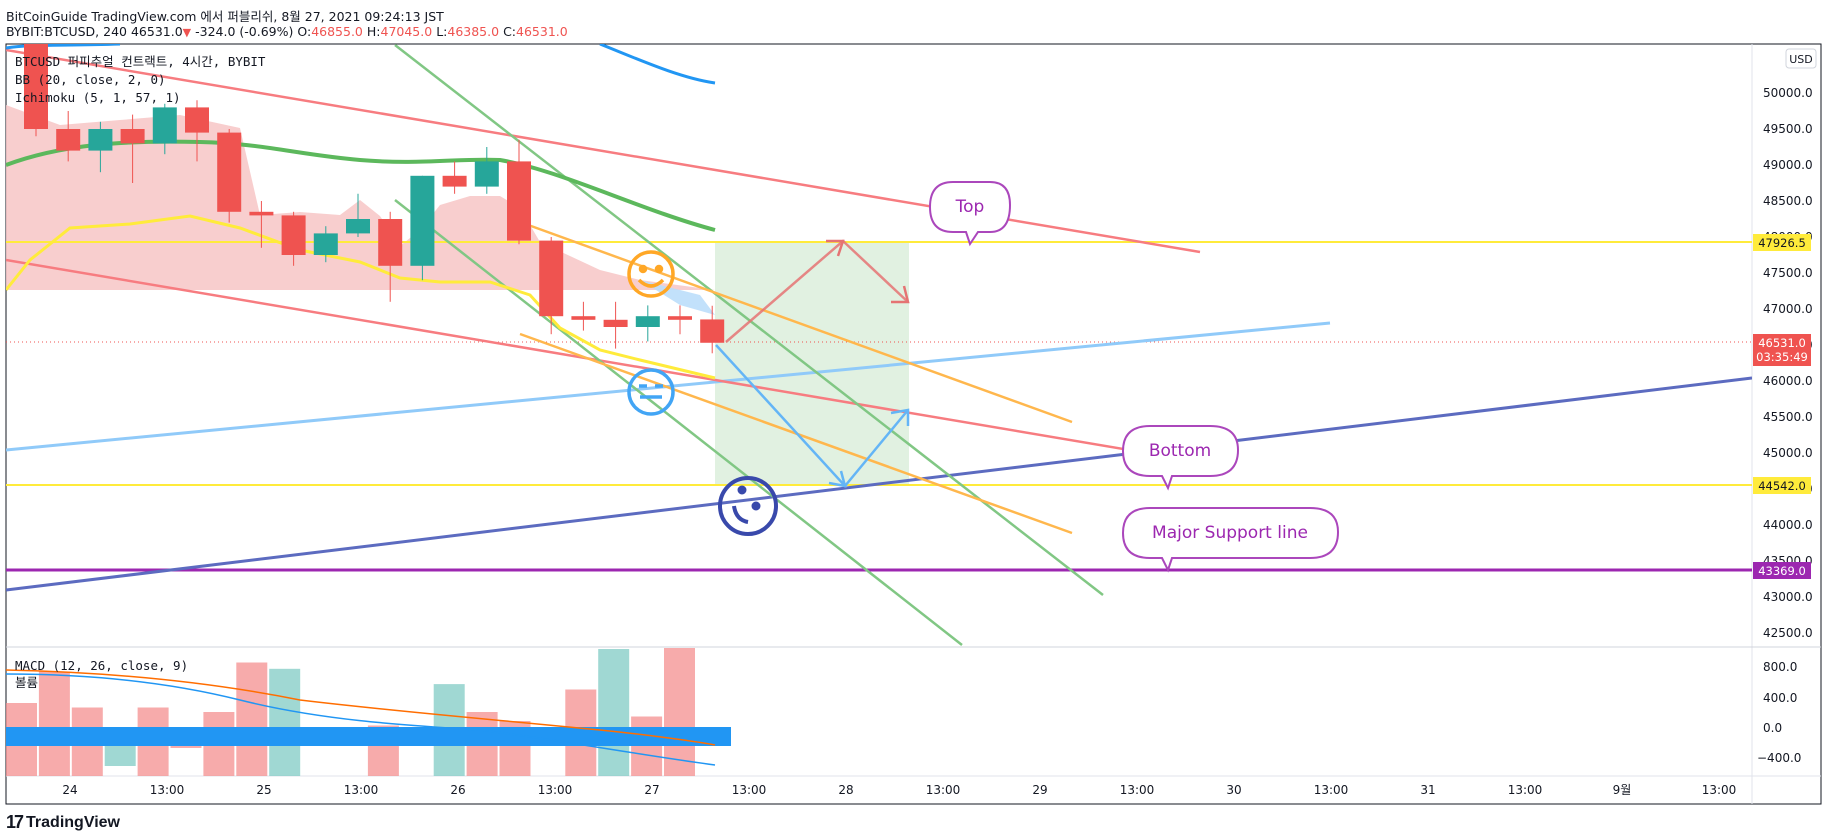 This screenshot has width=1828, height=840. What do you see at coordinates (361, 297) in the screenshot?
I see `ichimoku-conversion-line` at bounding box center [361, 297].